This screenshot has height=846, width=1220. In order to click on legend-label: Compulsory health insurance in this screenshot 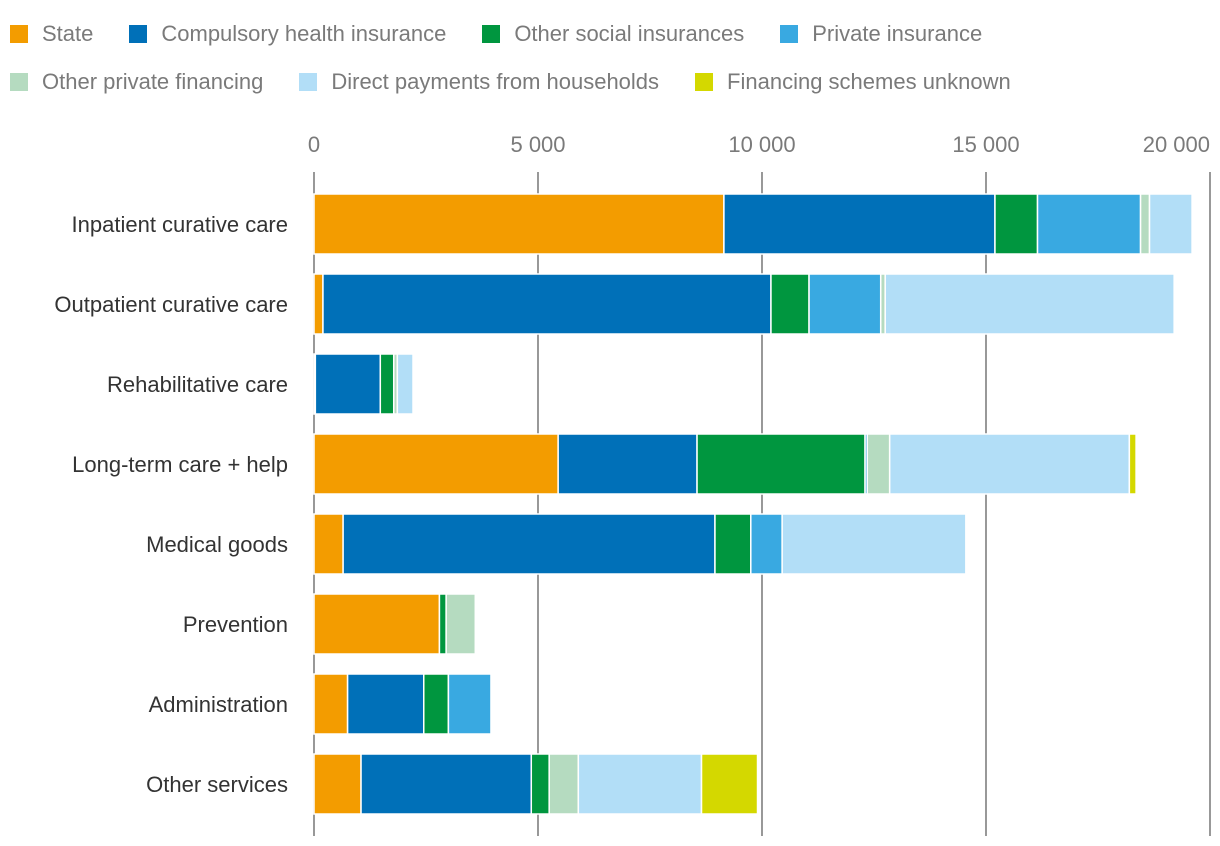, I will do `click(304, 33)`.